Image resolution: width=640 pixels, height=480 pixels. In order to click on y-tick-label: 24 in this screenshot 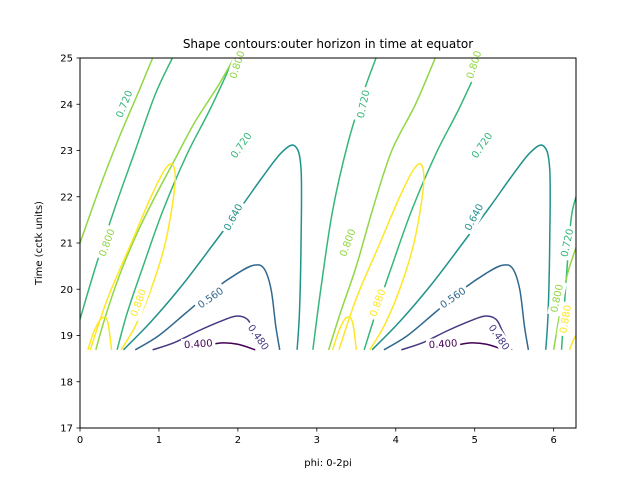, I will do `click(66, 105)`.